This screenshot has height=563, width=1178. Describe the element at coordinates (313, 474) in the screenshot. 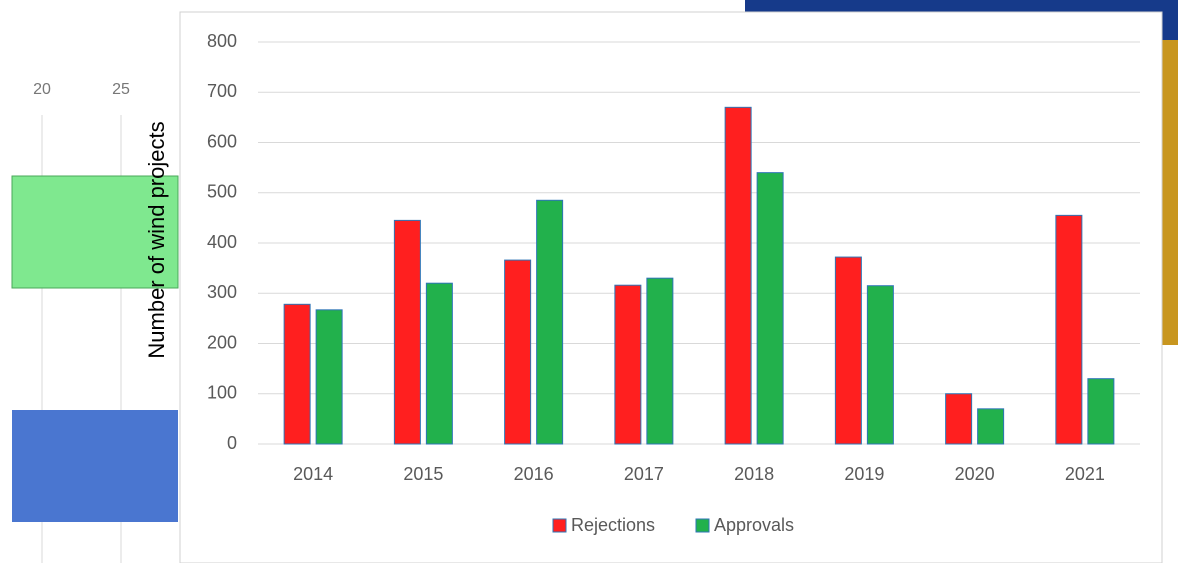

I see `x-tick-label: 2014` at that location.